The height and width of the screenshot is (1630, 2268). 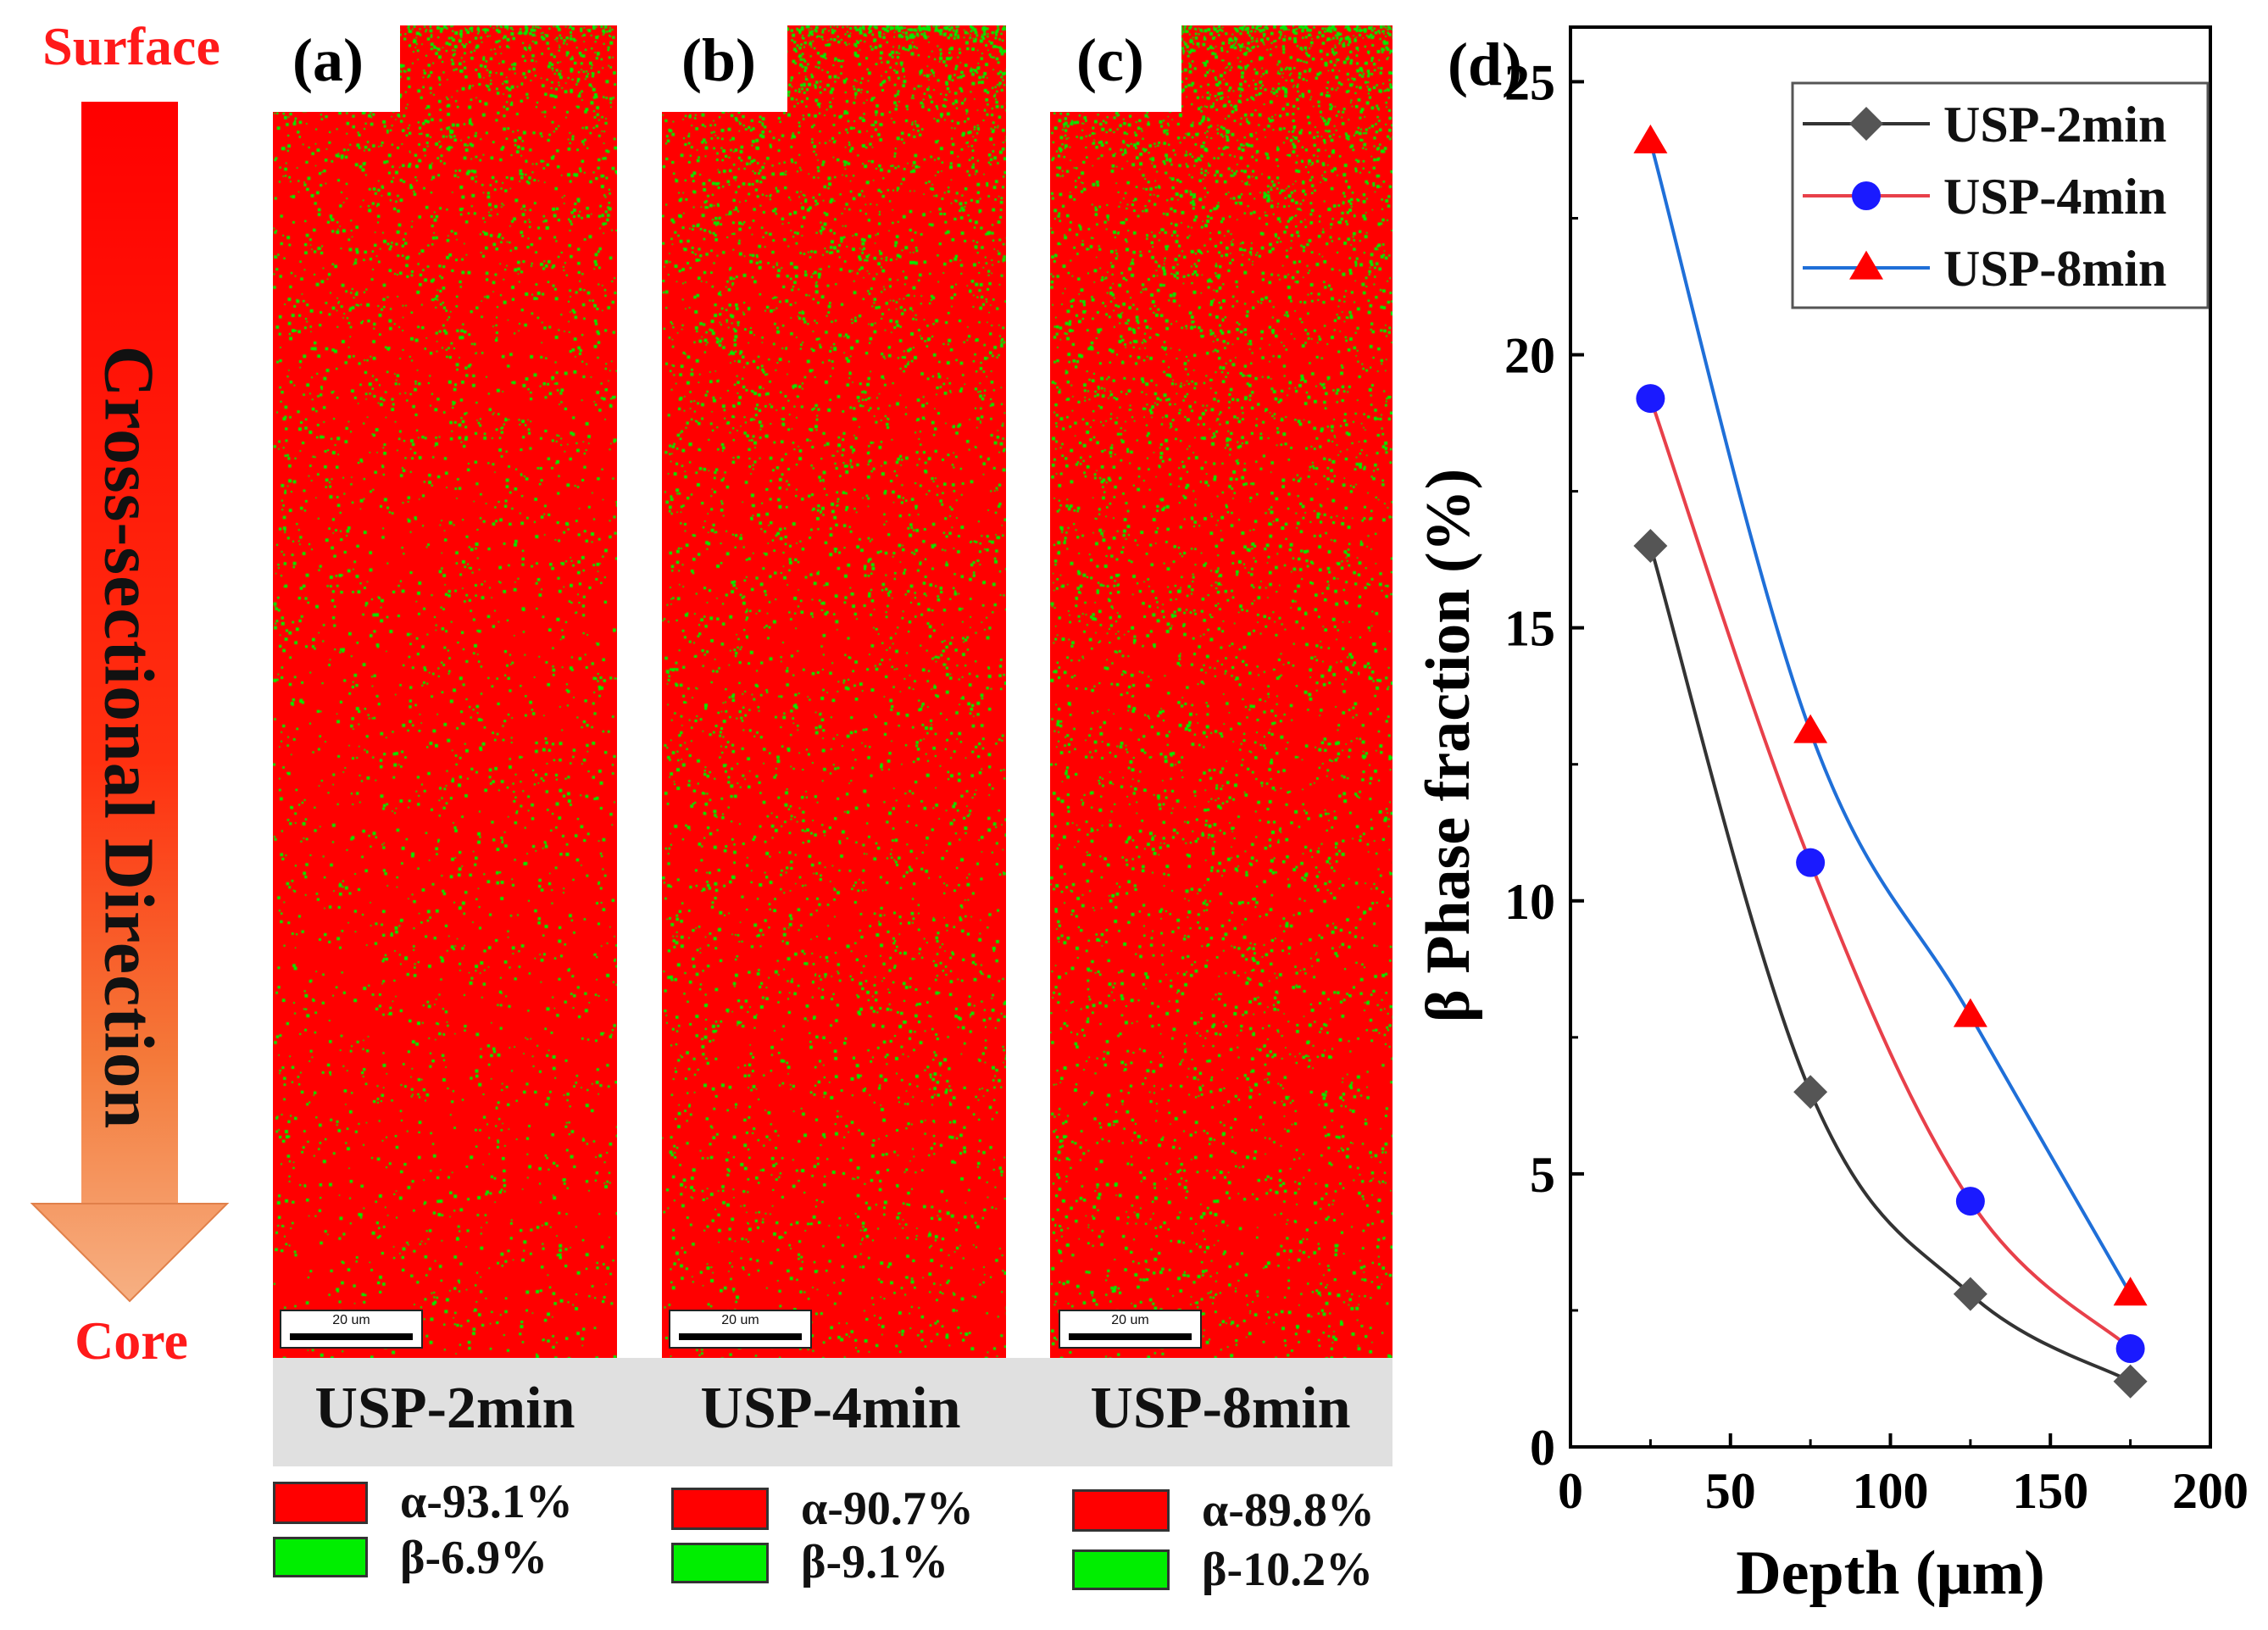 I want to click on y-tick-label-5: 25, so click(x=1529, y=82).